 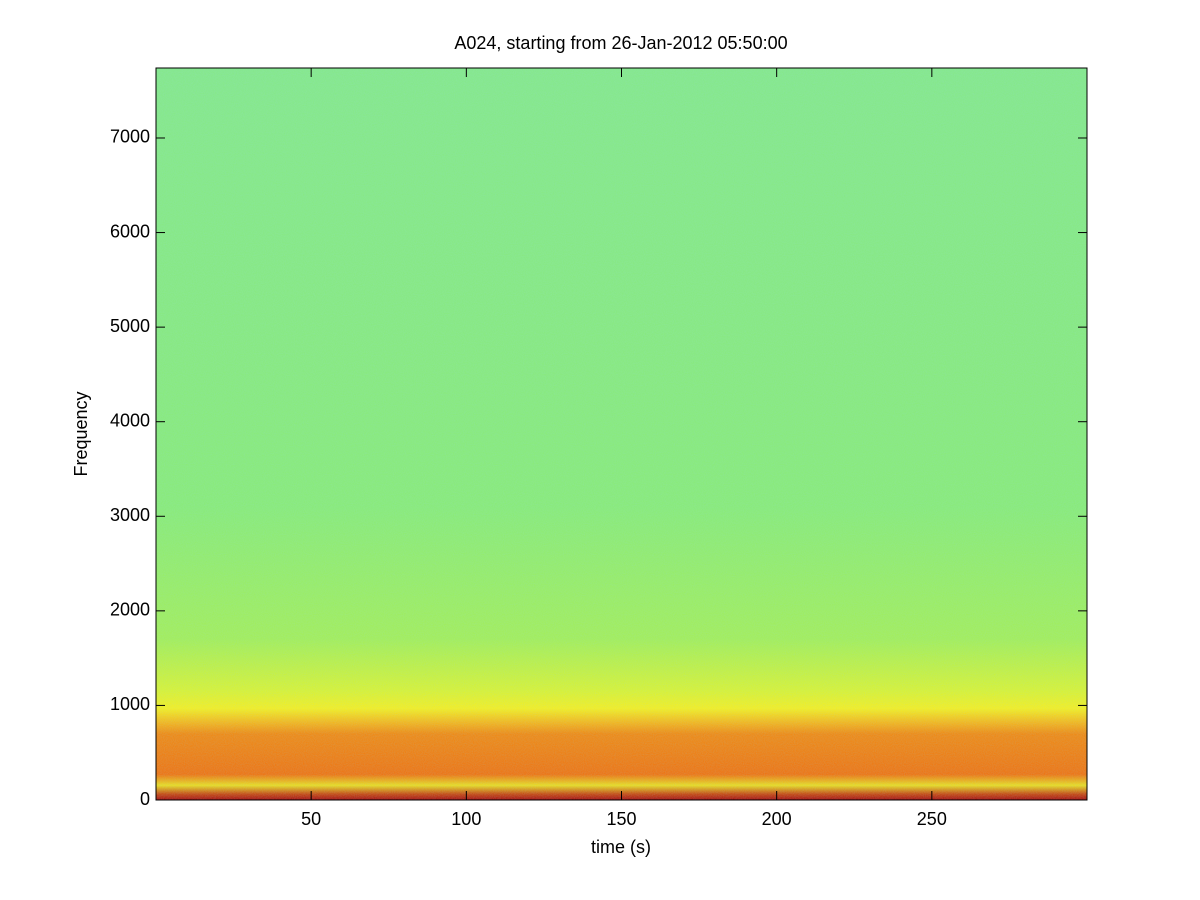 I want to click on y-tick-label: 1000, so click(x=130, y=704).